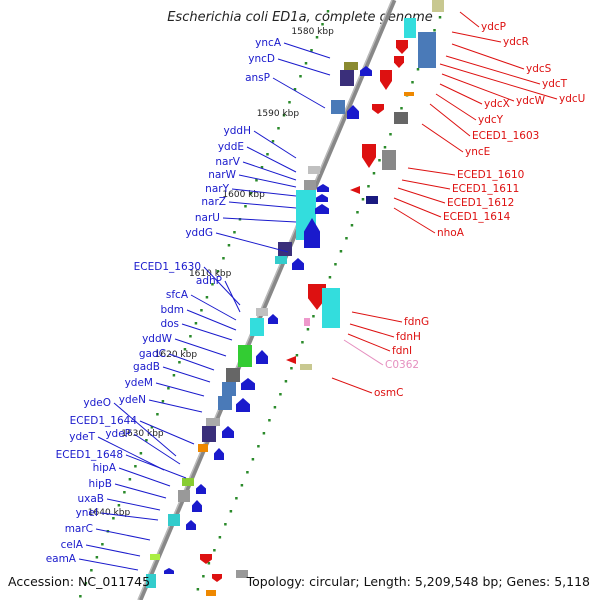  Describe the element at coordinates (531, 101) in the screenshot. I see `gene-label: ydcW` at that location.